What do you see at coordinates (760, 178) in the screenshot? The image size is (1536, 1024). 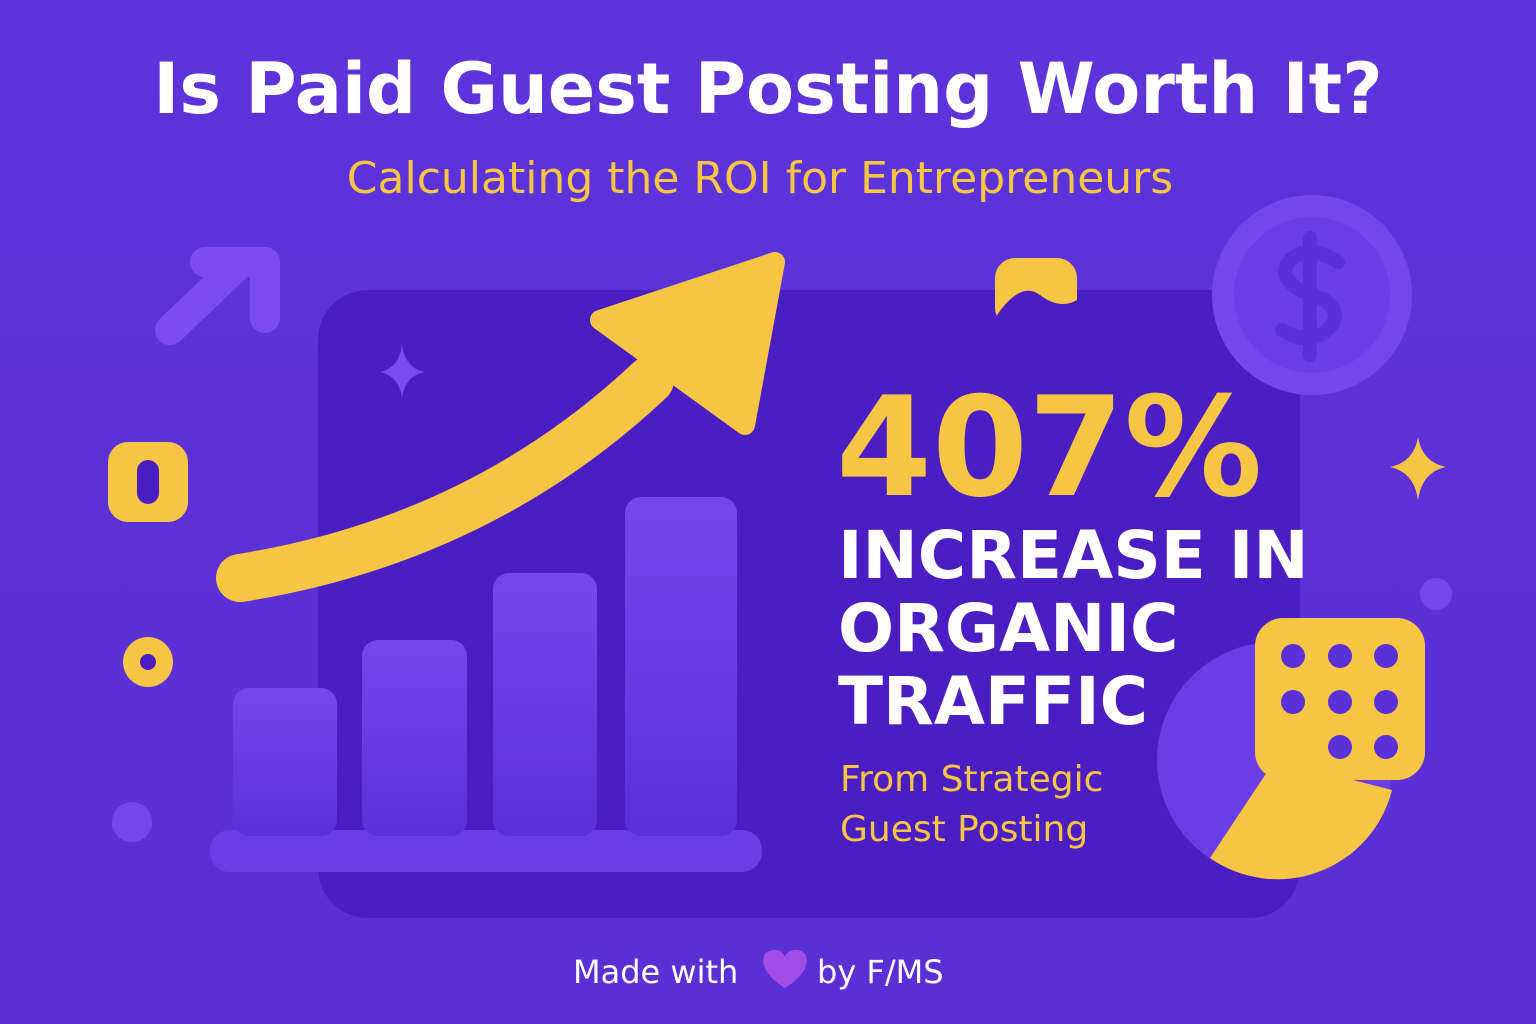 I see `subtitle: Calculating the ROI for Entrepreneurs` at bounding box center [760, 178].